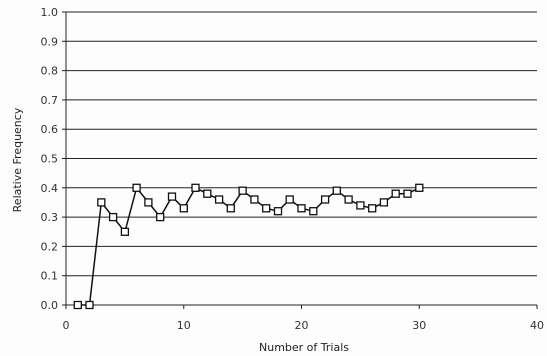 This screenshot has width=547, height=356. Describe the element at coordinates (50, 12) in the screenshot. I see `y-tick-label: 1.0` at that location.